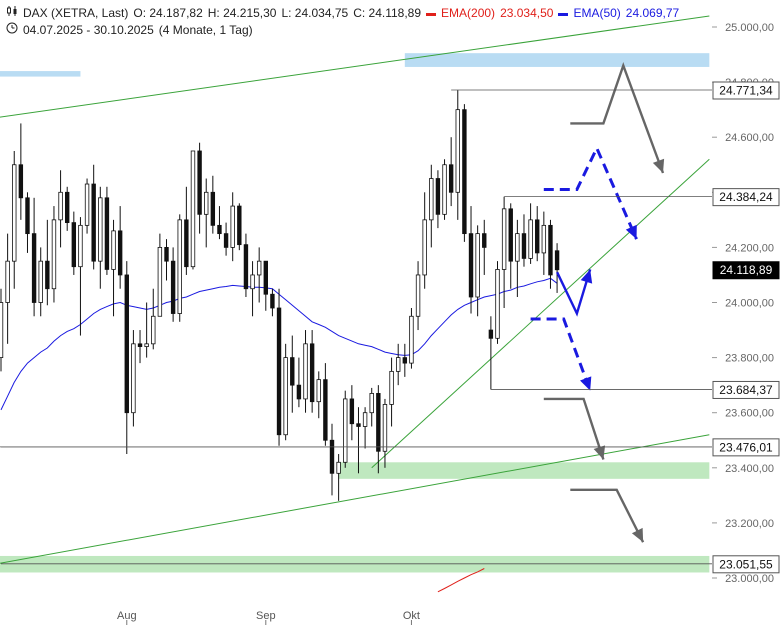  I want to click on x-tick-label: Okt, so click(411, 616).